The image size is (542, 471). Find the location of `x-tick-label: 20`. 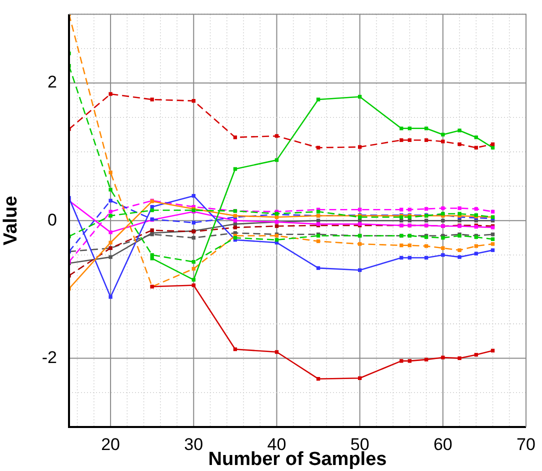

x-tick-label: 20 is located at coordinates (110, 444).